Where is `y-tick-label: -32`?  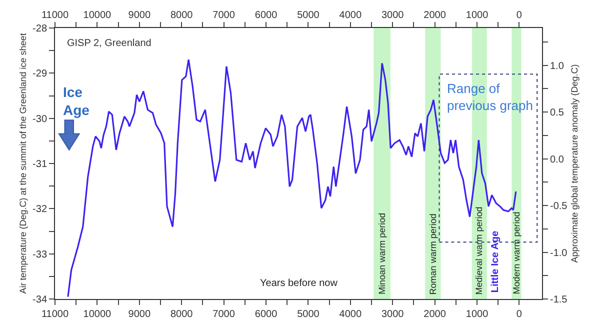
y-tick-label: -32 is located at coordinates (40, 210).